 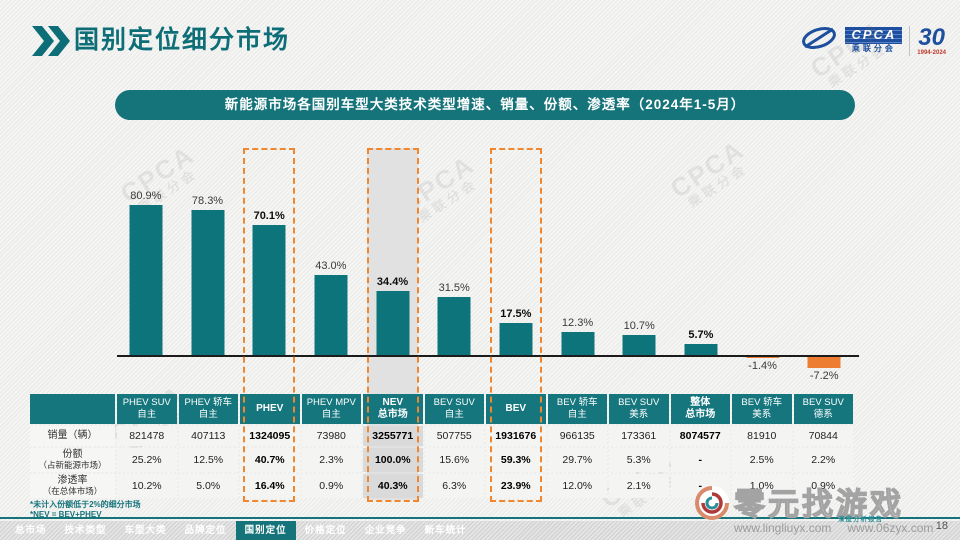 I want to click on table-cell: 40.3%, so click(x=393, y=486).